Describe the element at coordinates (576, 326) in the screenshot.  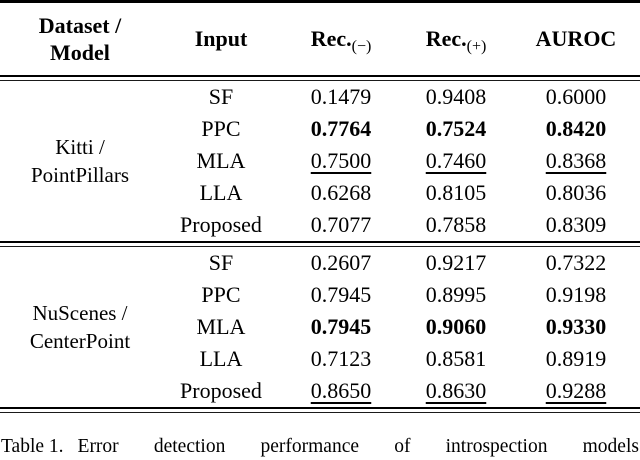
I see `auroc-cell: 0.9330` at that location.